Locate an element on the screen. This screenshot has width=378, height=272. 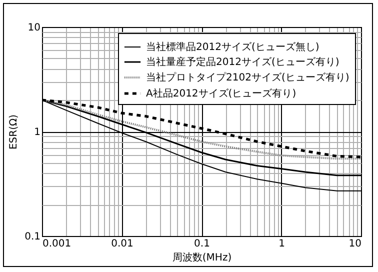
x-tick-label: 1 is located at coordinates (281, 244).